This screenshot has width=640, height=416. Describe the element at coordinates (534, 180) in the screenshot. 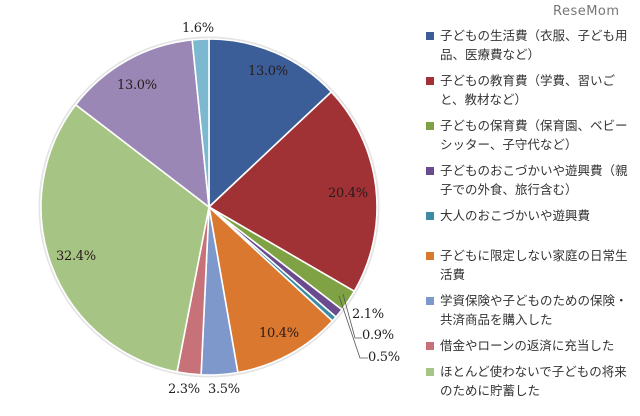

I see `legend-label: 子どものおこづかいや遊興費（親子での外食、旅行含む）` at that location.